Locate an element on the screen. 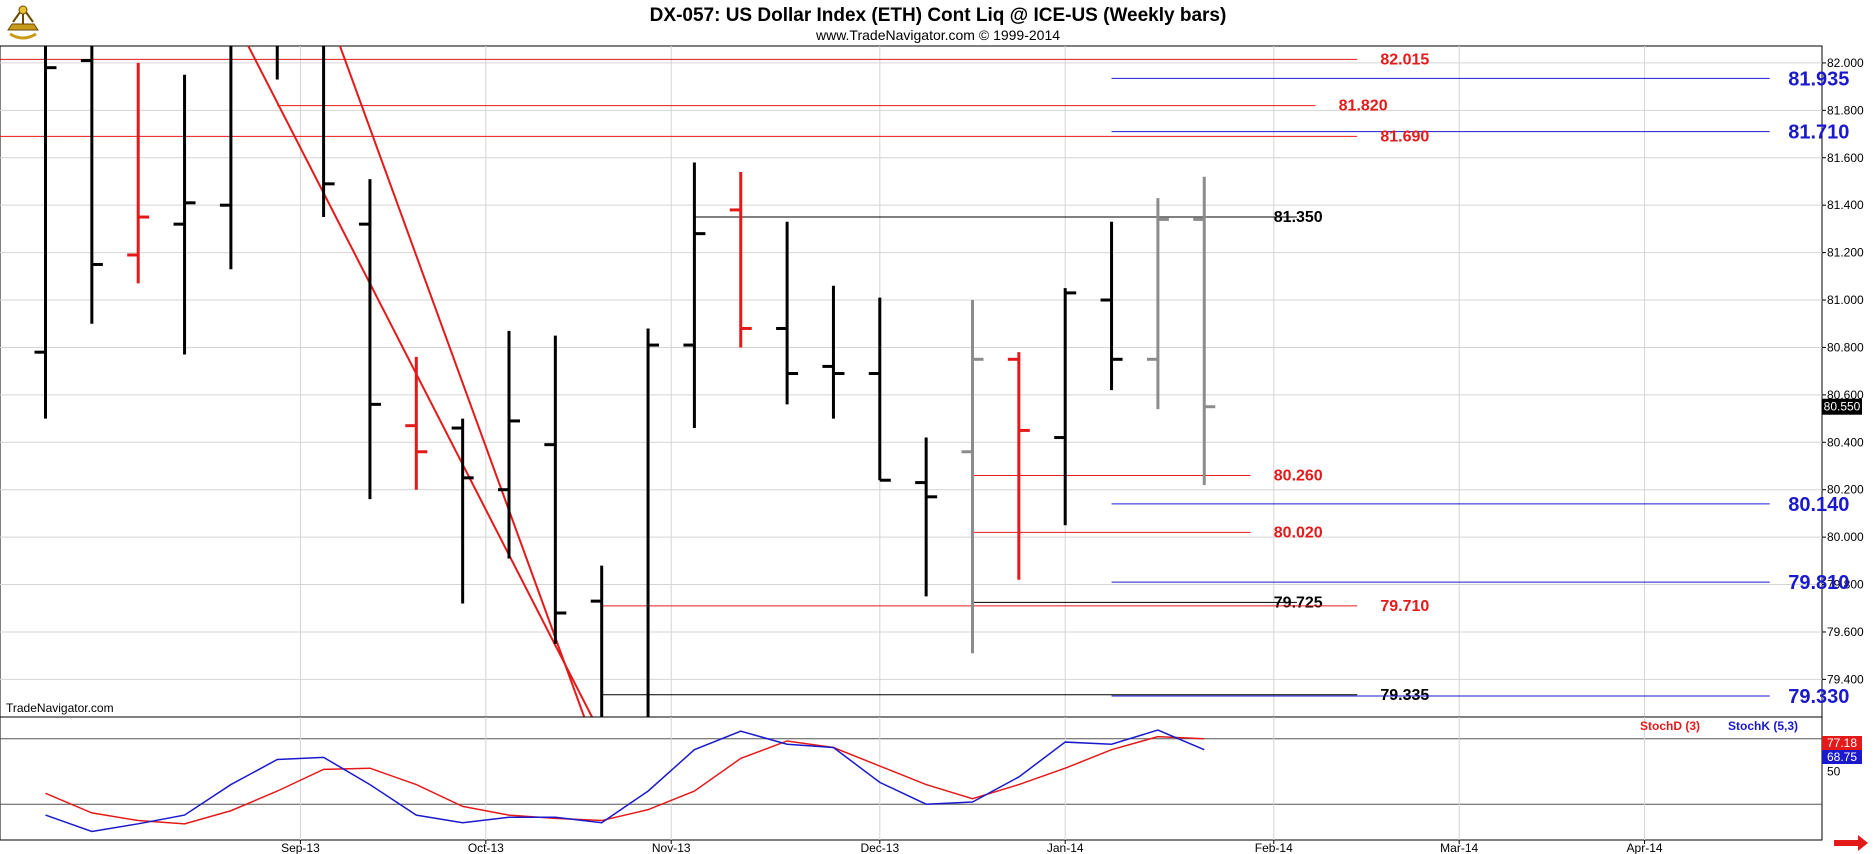 The image size is (1876, 854). level-label-79.710: 79.710 is located at coordinates (1404, 606).